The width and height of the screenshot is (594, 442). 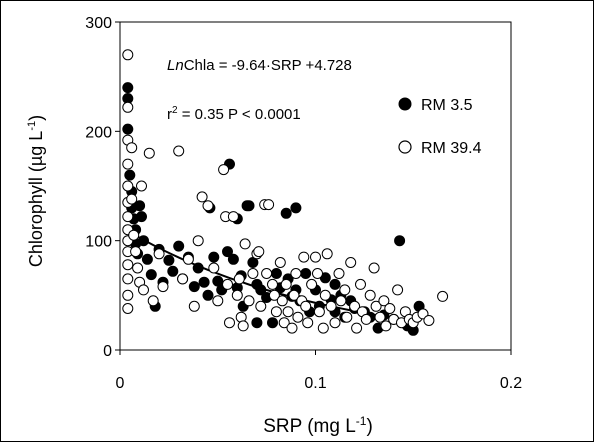 I want to click on x-axis-ticks: 0 0.1 0.2, so click(x=319, y=371).